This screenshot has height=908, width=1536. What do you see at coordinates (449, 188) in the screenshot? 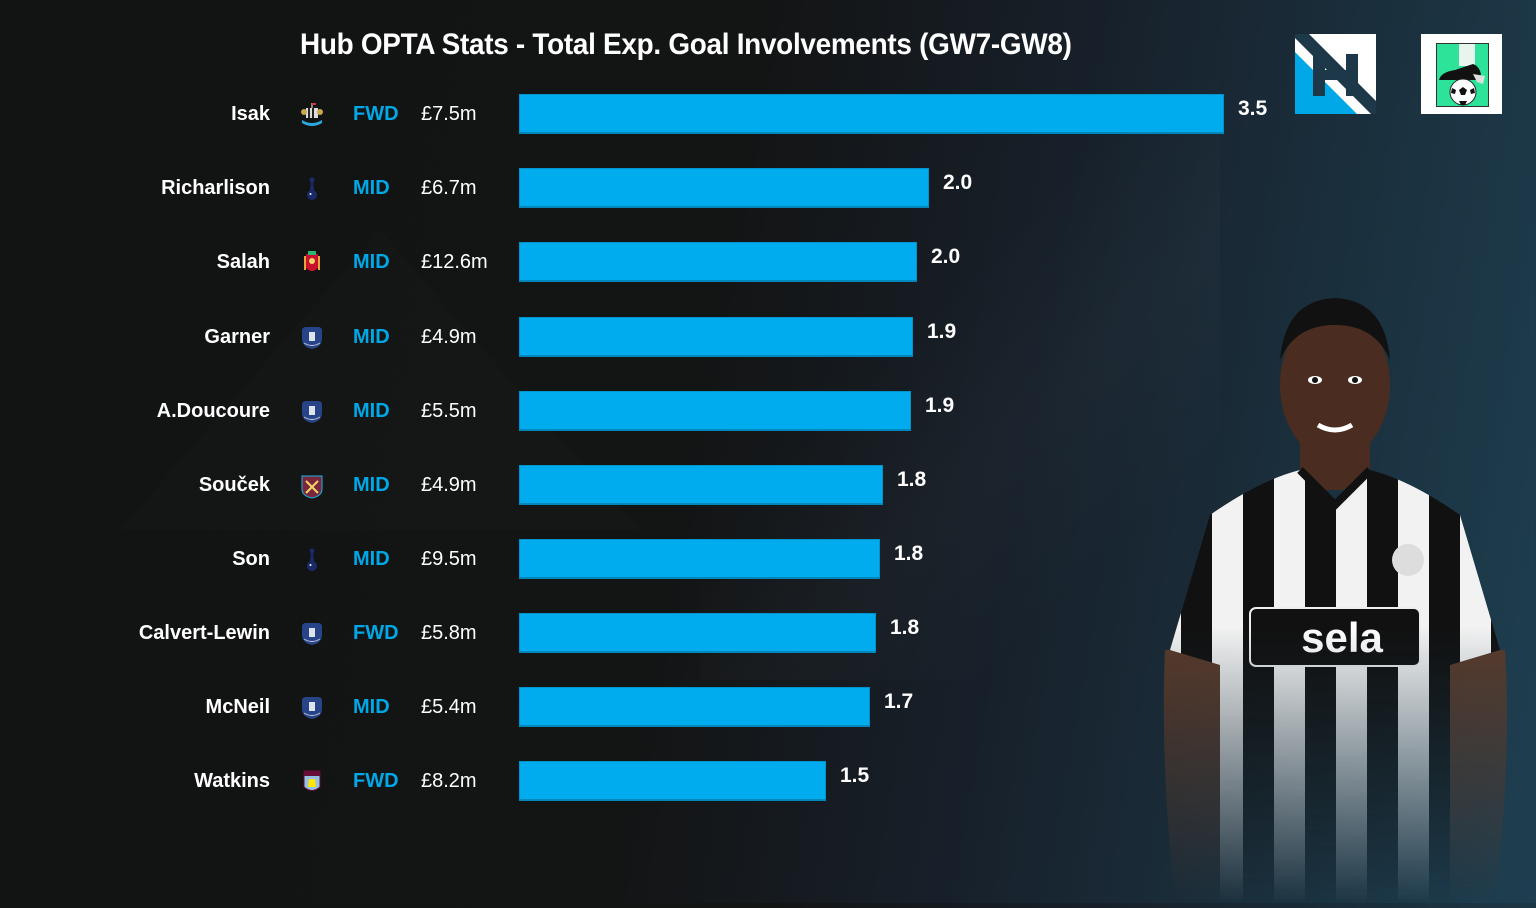
I see `player-price: £6.7m` at bounding box center [449, 188].